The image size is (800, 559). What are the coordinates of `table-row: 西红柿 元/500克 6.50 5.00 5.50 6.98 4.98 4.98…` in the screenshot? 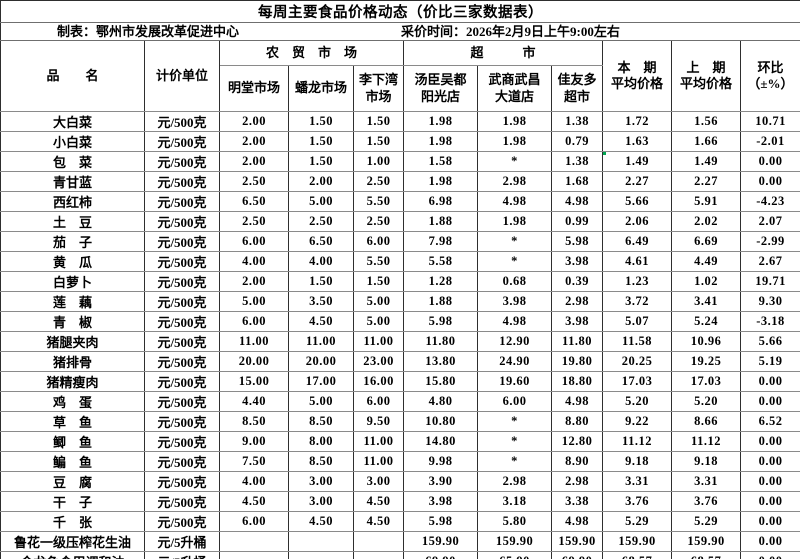 It's located at (400, 201).